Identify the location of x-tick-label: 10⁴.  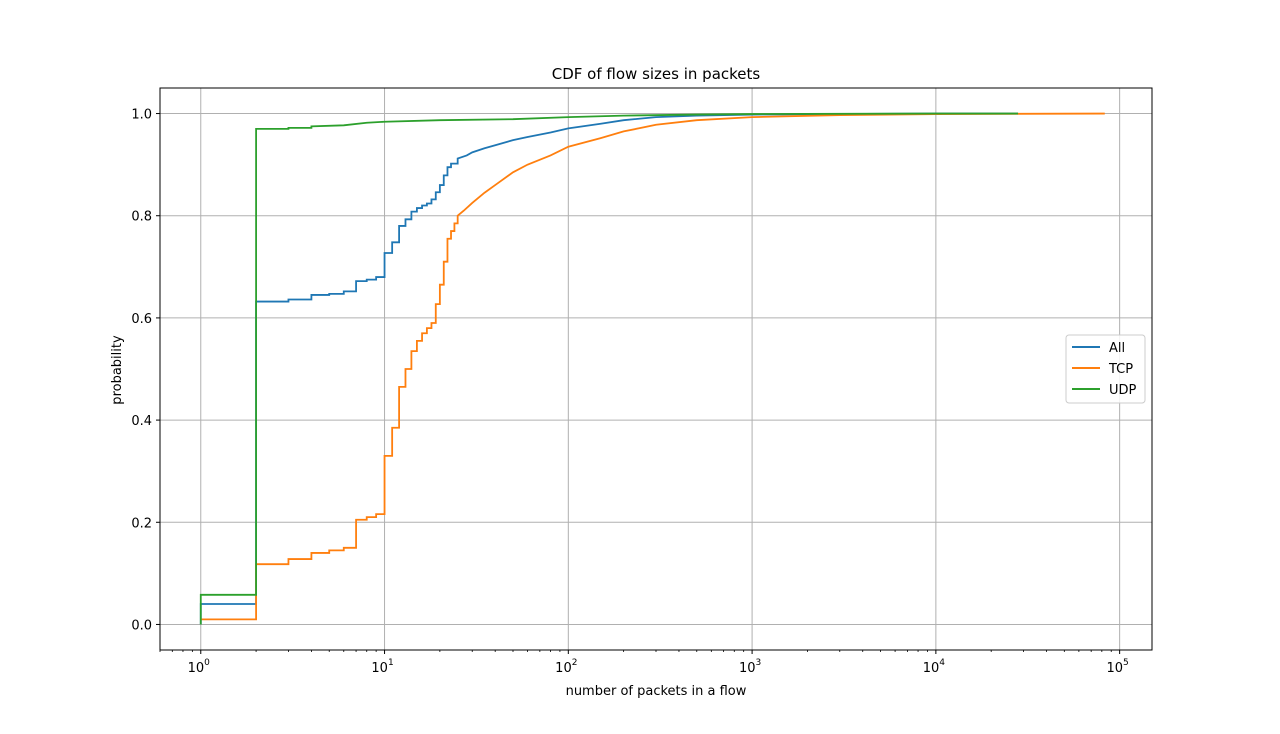
(934, 667).